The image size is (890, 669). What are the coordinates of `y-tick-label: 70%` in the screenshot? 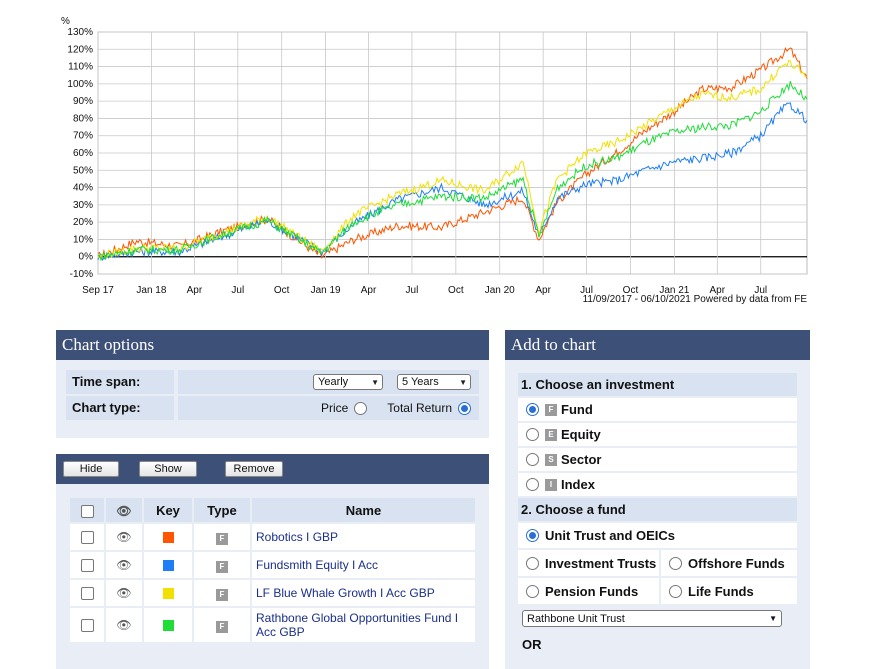 It's located at (83, 136).